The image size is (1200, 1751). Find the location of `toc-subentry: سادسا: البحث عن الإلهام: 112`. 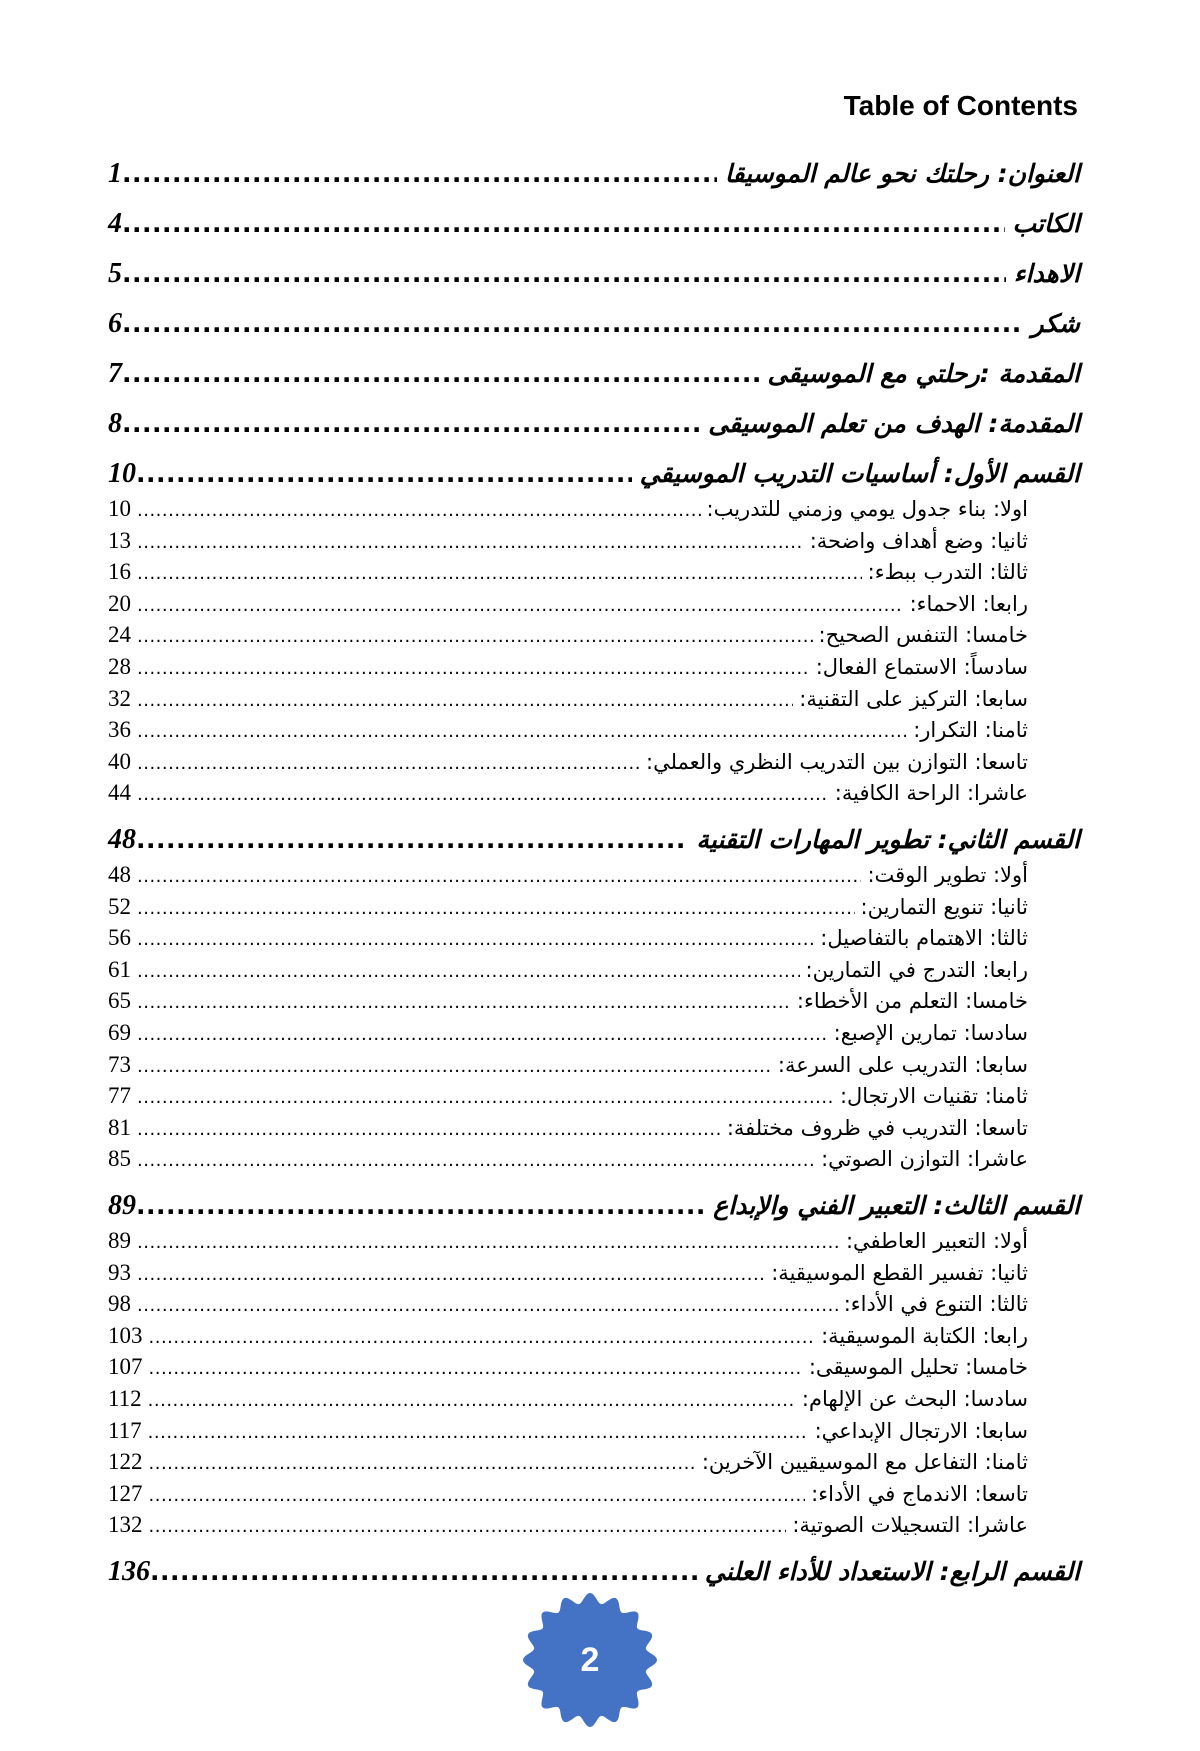

toc-subentry: سادسا: البحث عن الإلهام: 112 is located at coordinates (568, 1399).